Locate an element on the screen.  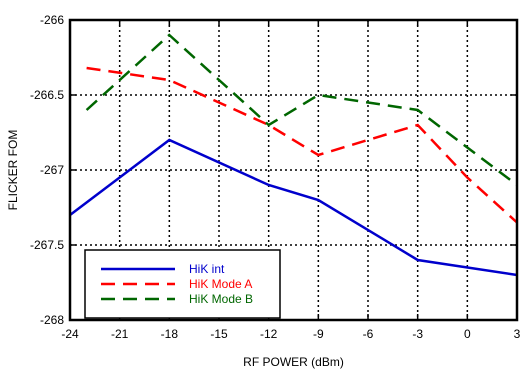
x-tick-label: 0 is located at coordinates (467, 334).